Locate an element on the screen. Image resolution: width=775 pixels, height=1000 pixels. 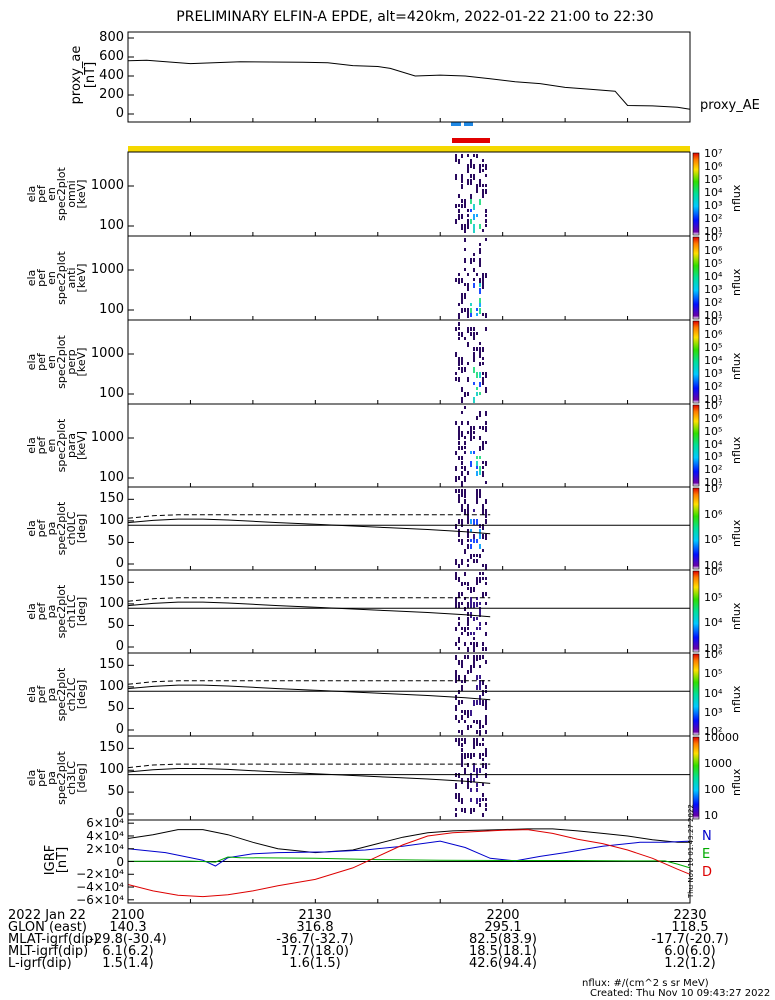
ae-line is located at coordinates (409, 84).